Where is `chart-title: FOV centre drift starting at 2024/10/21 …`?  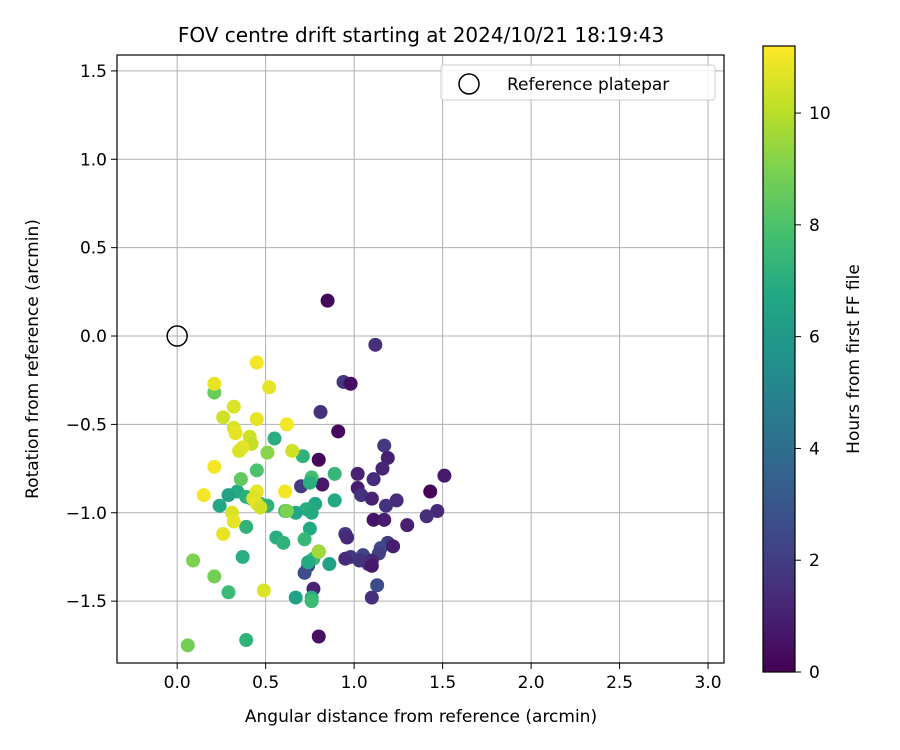
chart-title: FOV centre drift starting at 2024/10/21 … is located at coordinates (421, 35).